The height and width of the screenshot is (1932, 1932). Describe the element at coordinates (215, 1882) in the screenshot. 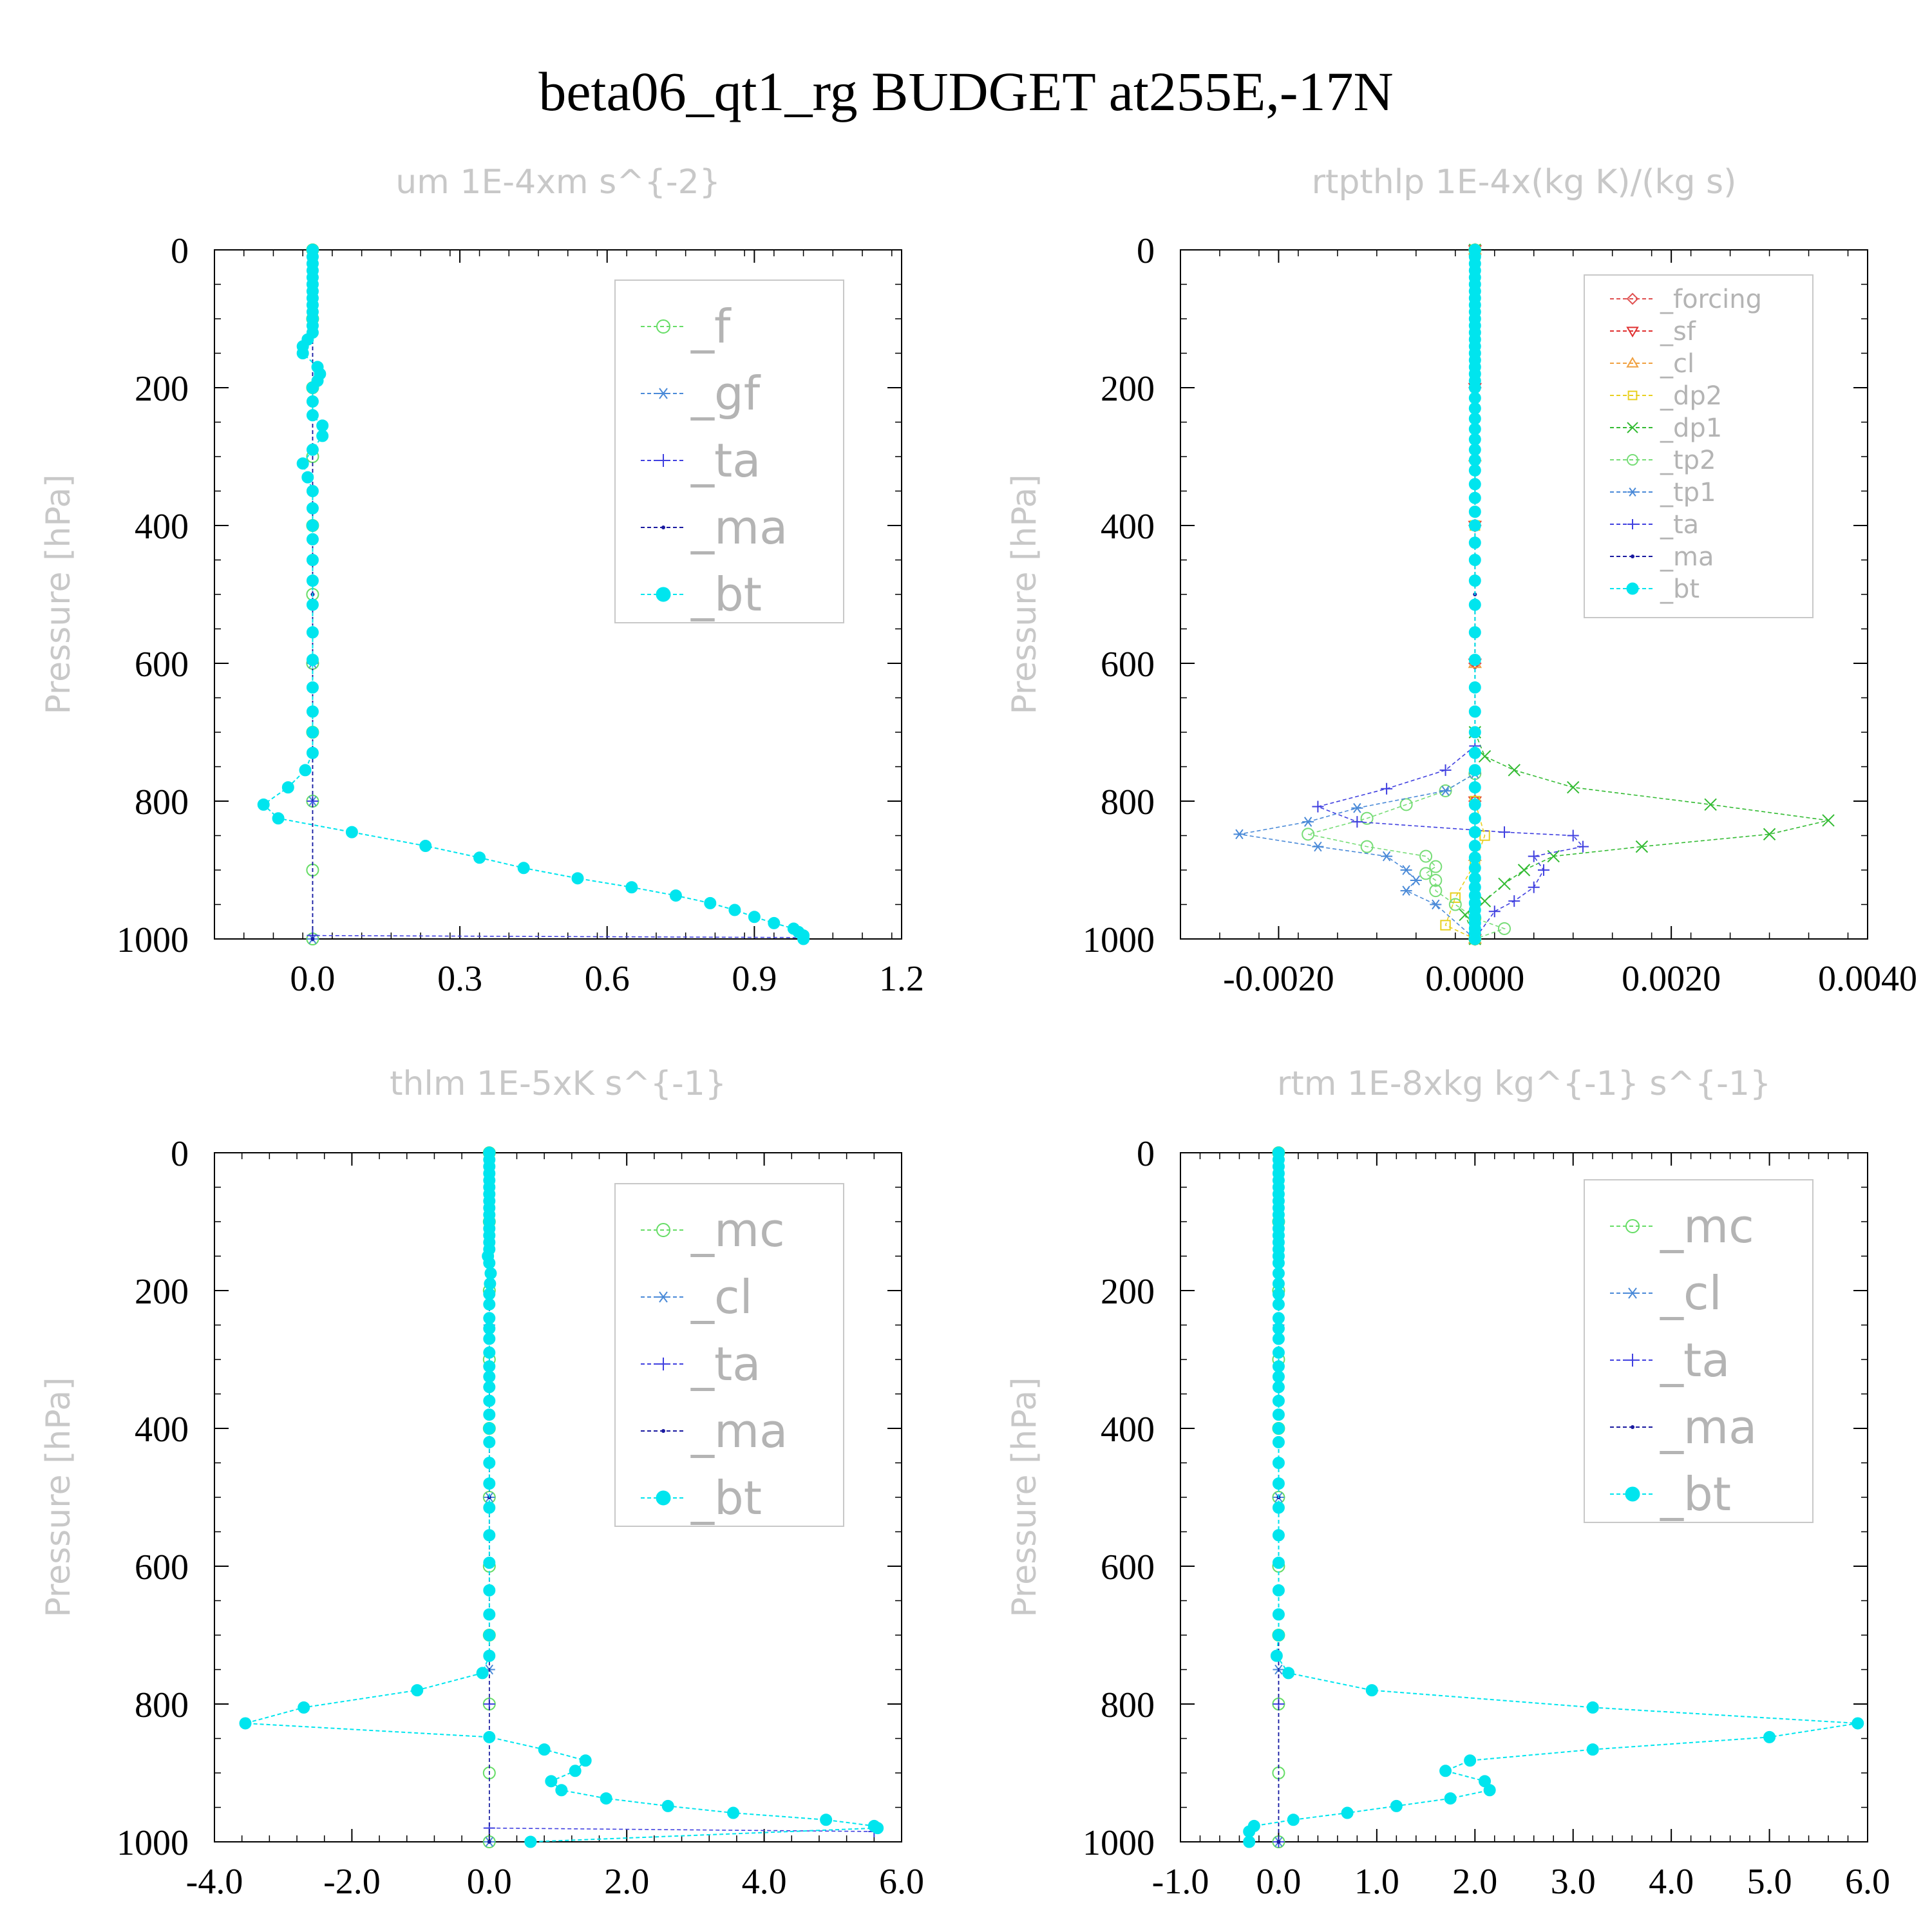

I see `x-tick-label: -4.0` at that location.